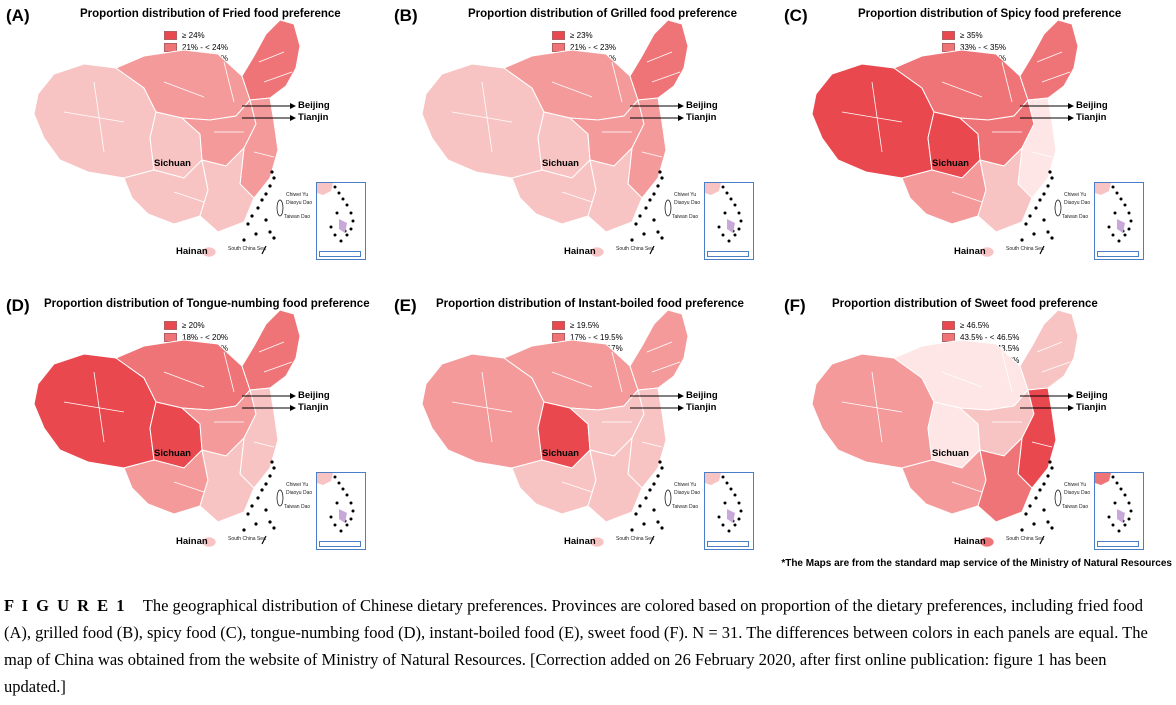 The height and width of the screenshot is (705, 1176). Describe the element at coordinates (681, 112) in the screenshot. I see `arrow-heads` at that location.